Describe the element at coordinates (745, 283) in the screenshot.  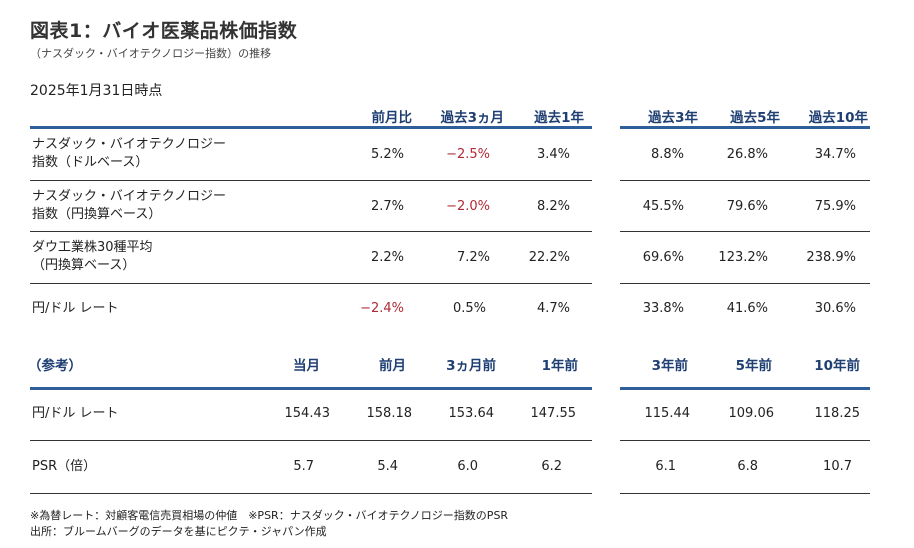
I see `t1-row3-rule-right` at that location.